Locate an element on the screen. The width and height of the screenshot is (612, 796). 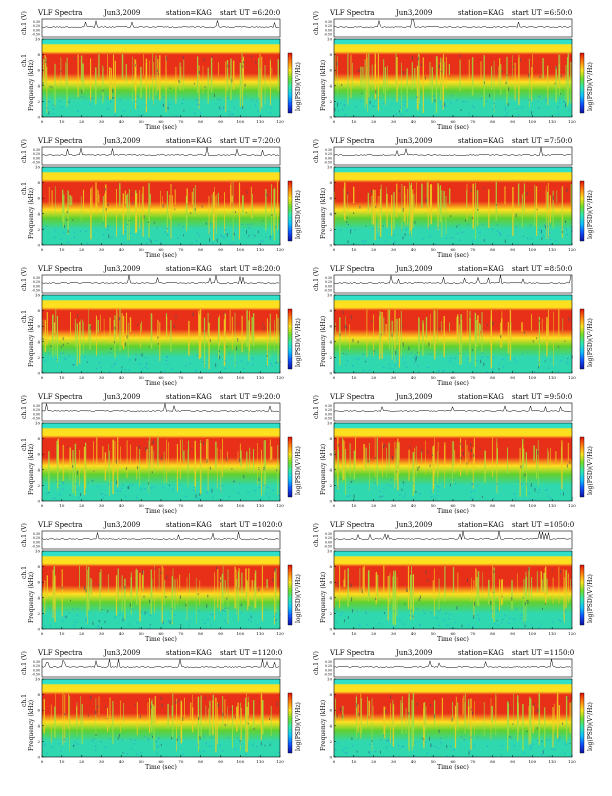
freq-tick-label: 0 is located at coordinates (330, 373).